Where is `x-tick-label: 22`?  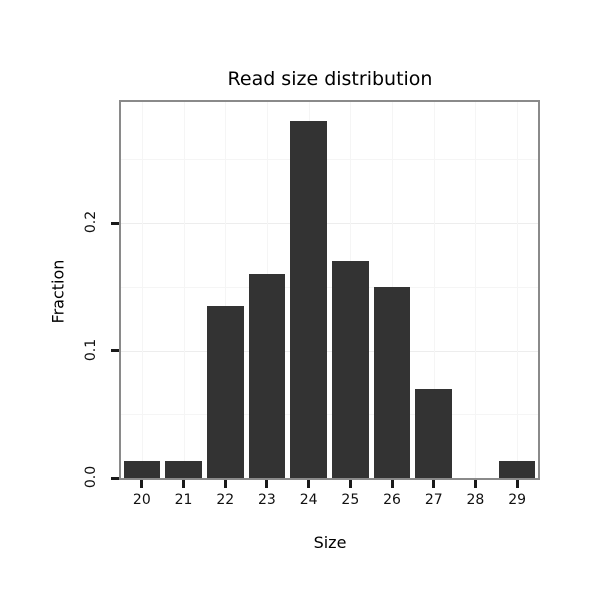 x-tick-label: 22 is located at coordinates (225, 500).